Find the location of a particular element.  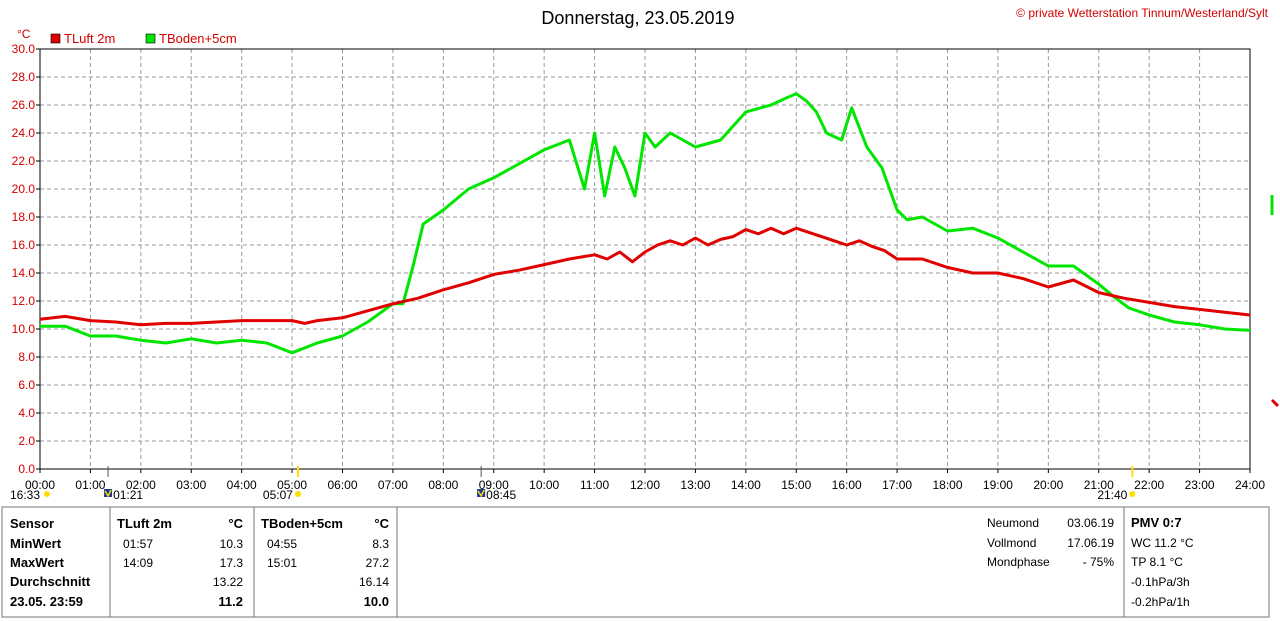

marker-time: 08:45 is located at coordinates (501, 495).